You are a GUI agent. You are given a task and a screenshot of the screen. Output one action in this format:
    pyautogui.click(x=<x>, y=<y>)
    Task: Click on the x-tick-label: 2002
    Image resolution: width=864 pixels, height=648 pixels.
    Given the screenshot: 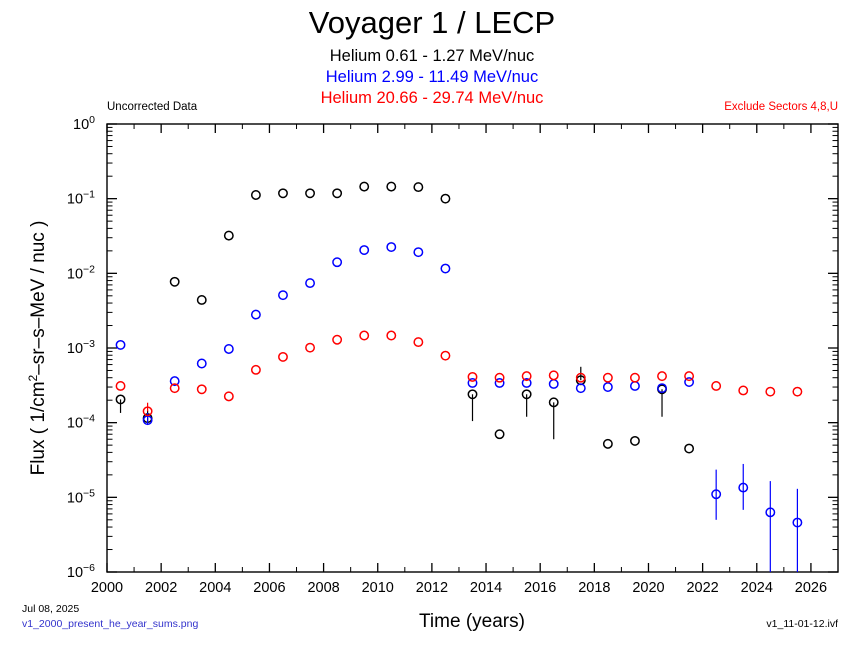 What is the action you would take?
    pyautogui.click(x=161, y=588)
    